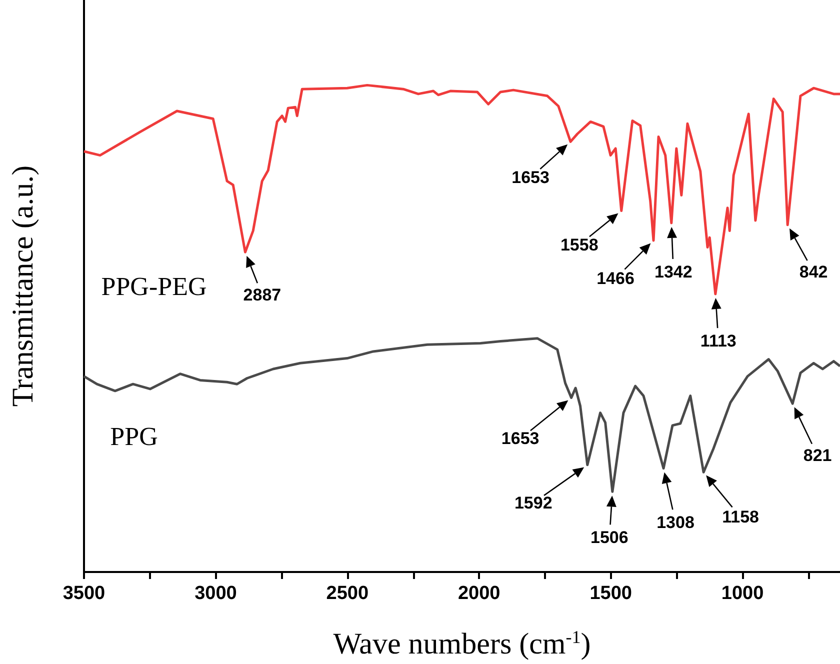  What do you see at coordinates (675, 522) in the screenshot?
I see `annotation: 1308` at bounding box center [675, 522].